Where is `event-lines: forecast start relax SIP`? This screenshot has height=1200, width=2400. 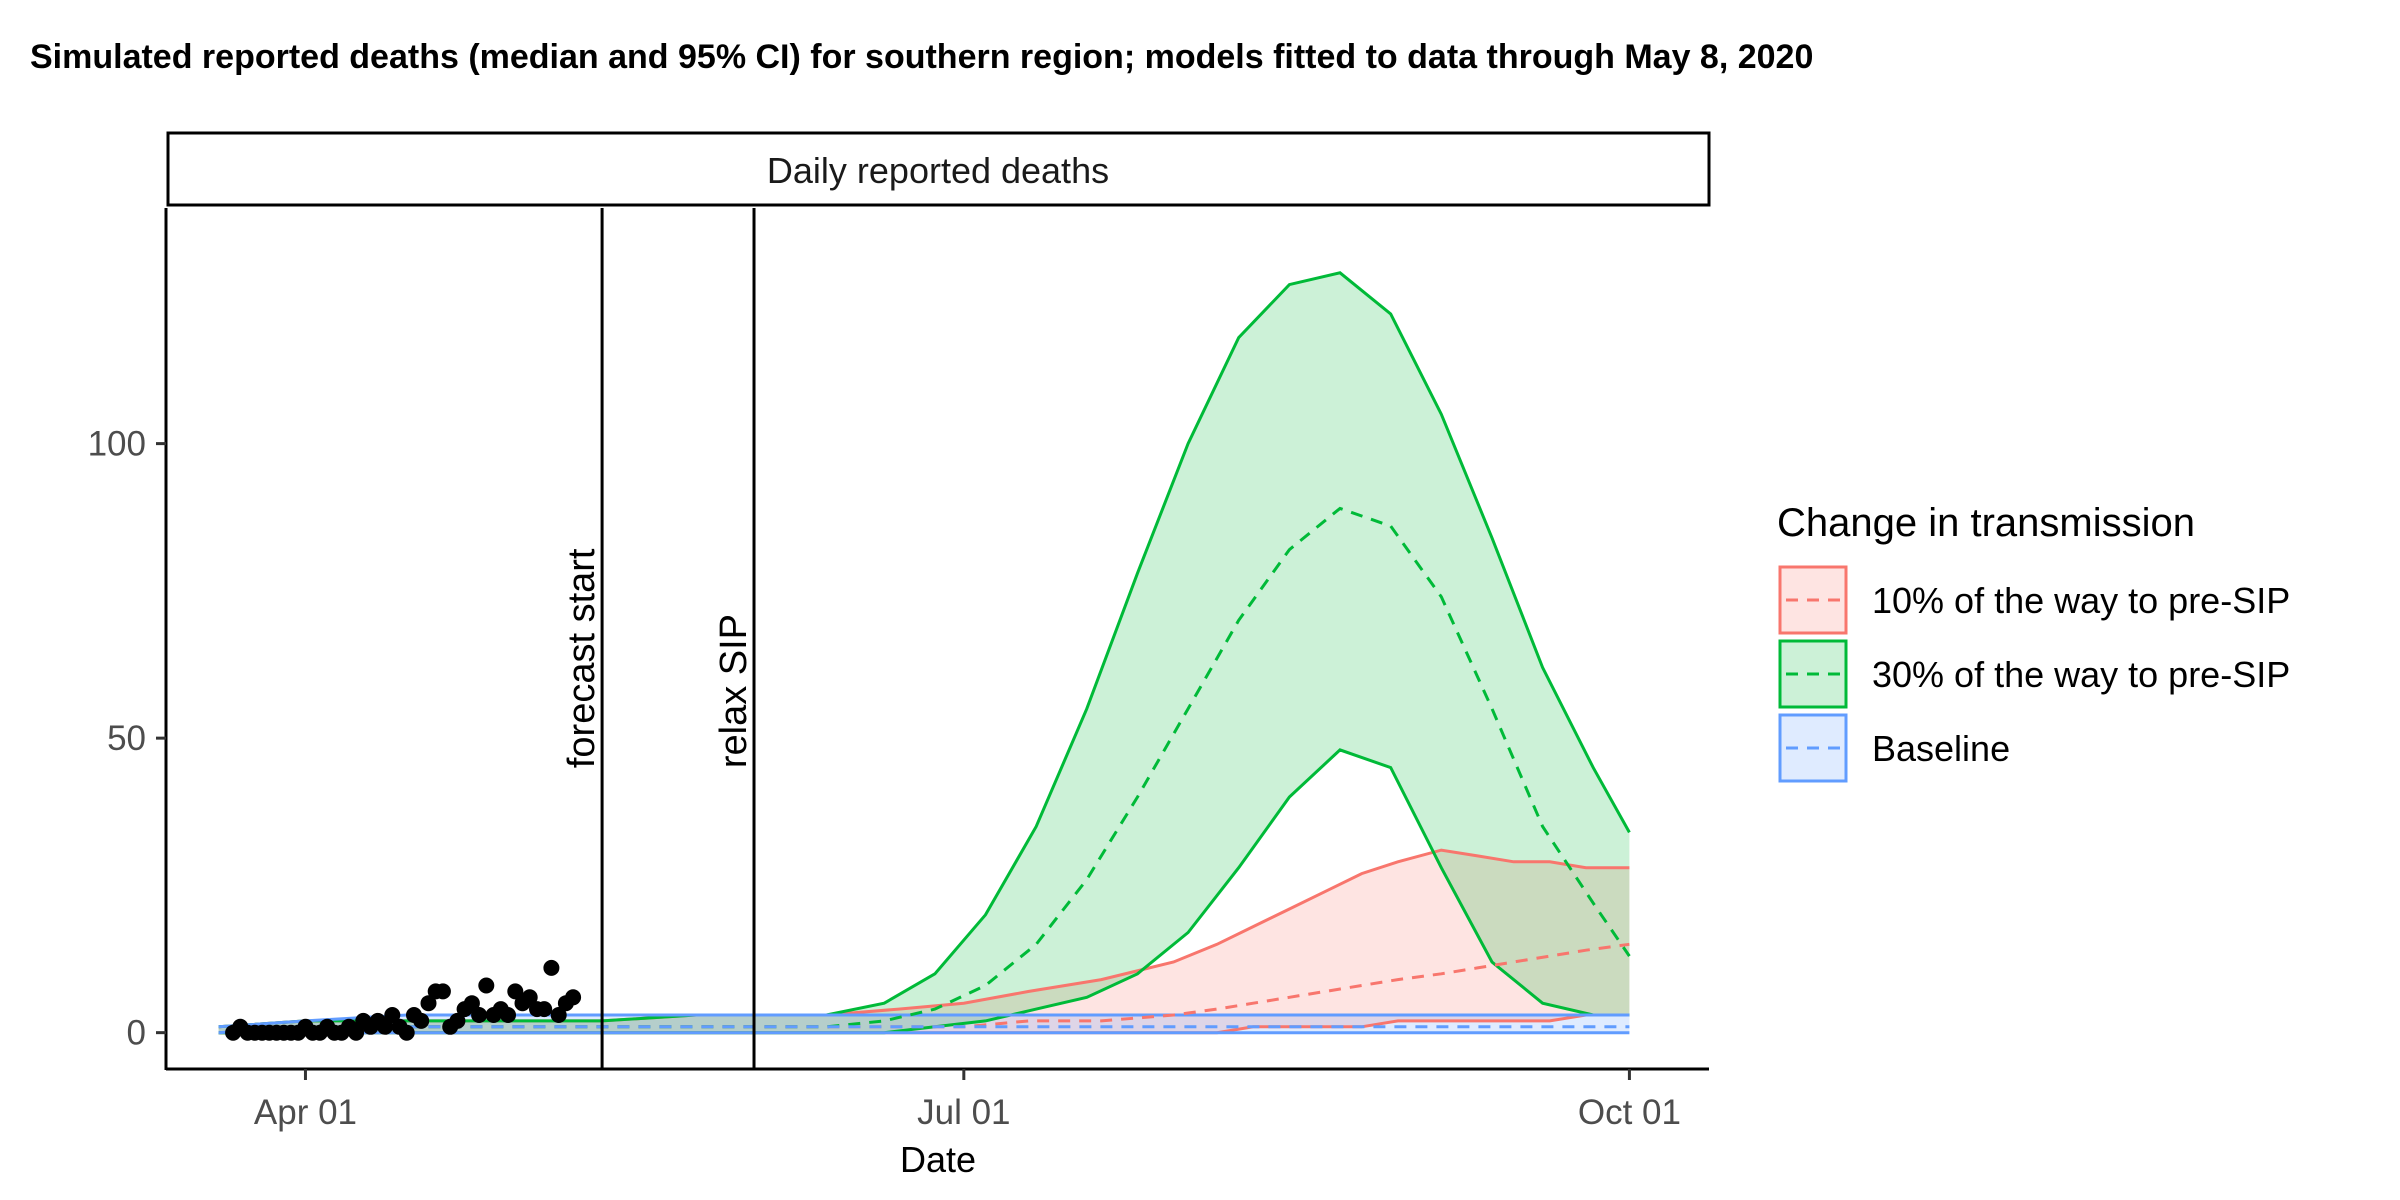
event-lines: forecast start relax SIP is located at coordinates (658, 638).